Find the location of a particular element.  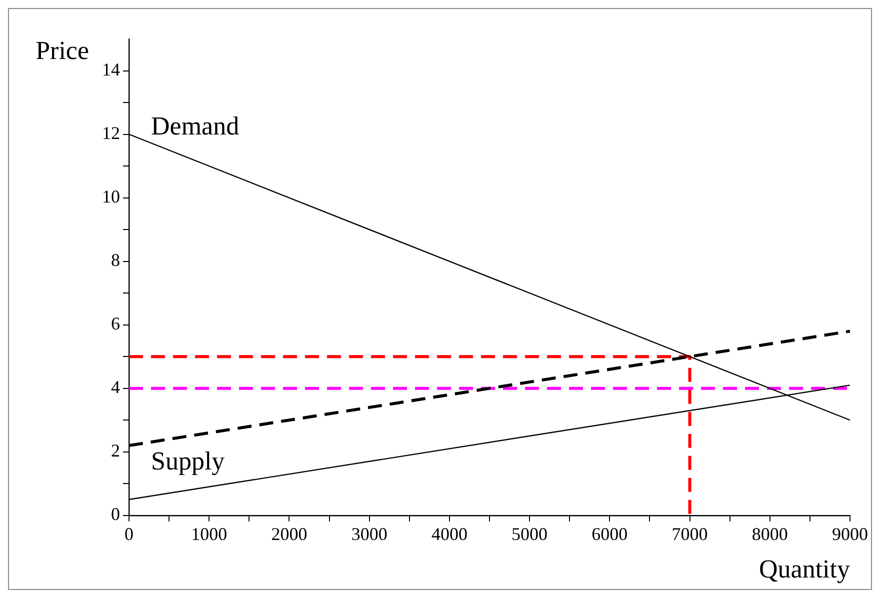

y-tick-label: 12 is located at coordinates (111, 133).